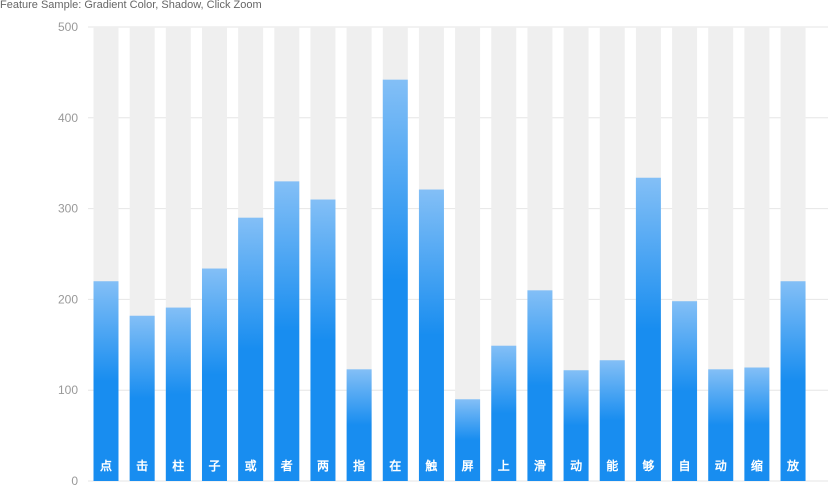 This screenshot has height=500, width=835. Describe the element at coordinates (214, 466) in the screenshot. I see `category-label: 子` at that location.